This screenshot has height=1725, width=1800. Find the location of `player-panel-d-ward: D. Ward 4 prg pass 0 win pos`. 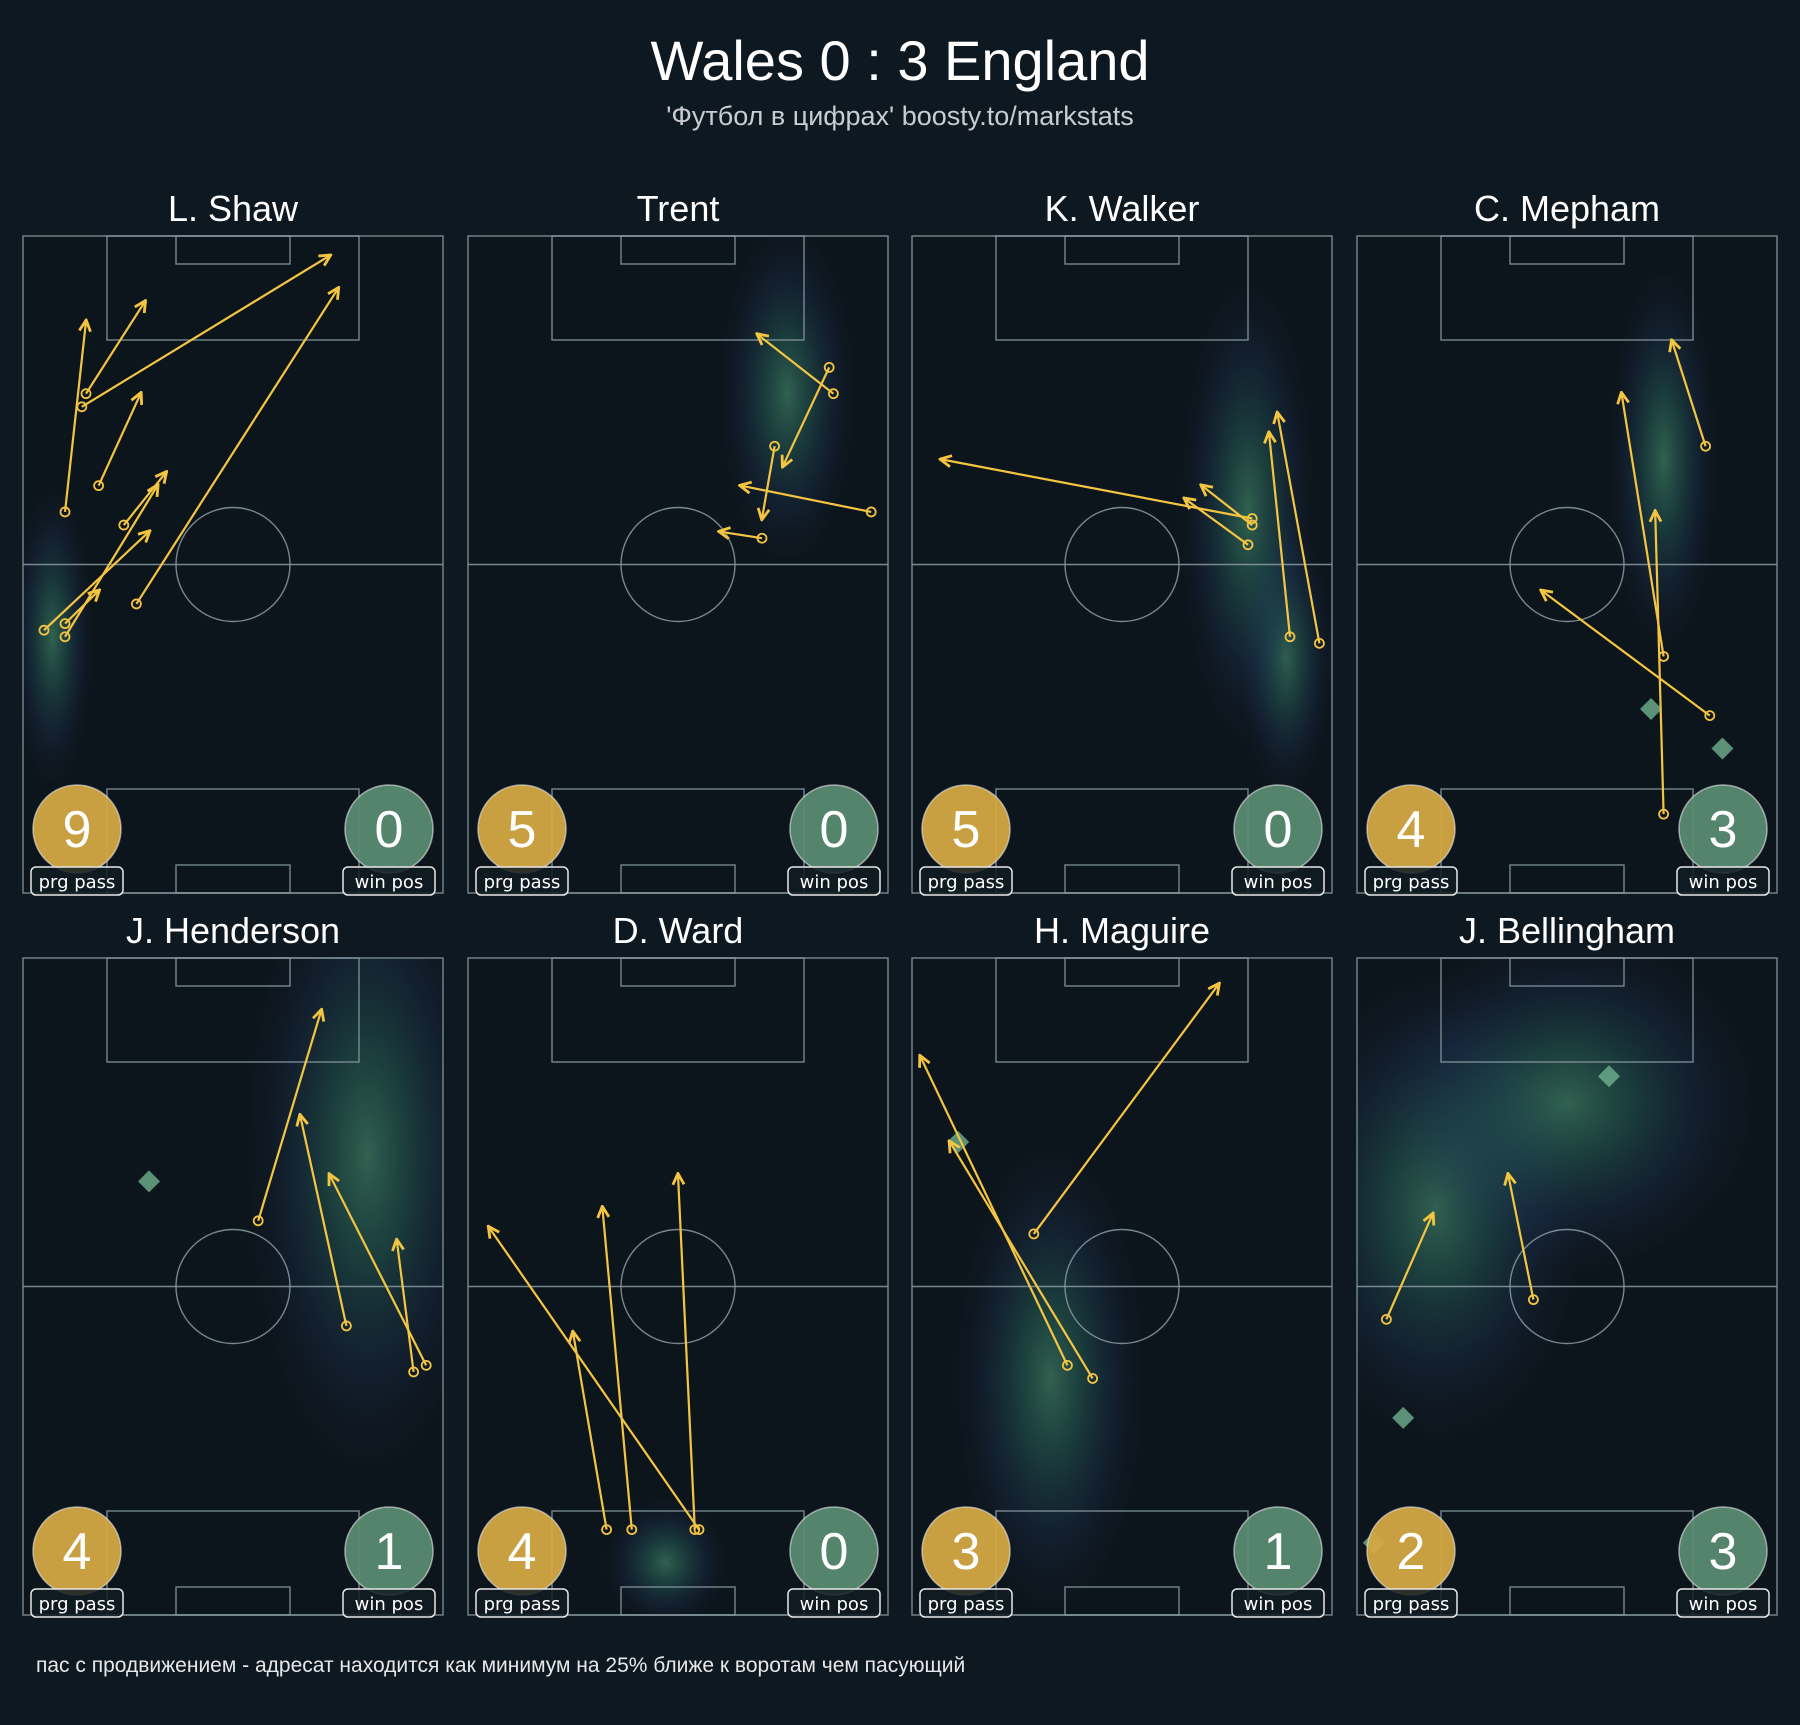

player-panel-d-ward: D. Ward 4 prg pass 0 win pos is located at coordinates (678, 1264).